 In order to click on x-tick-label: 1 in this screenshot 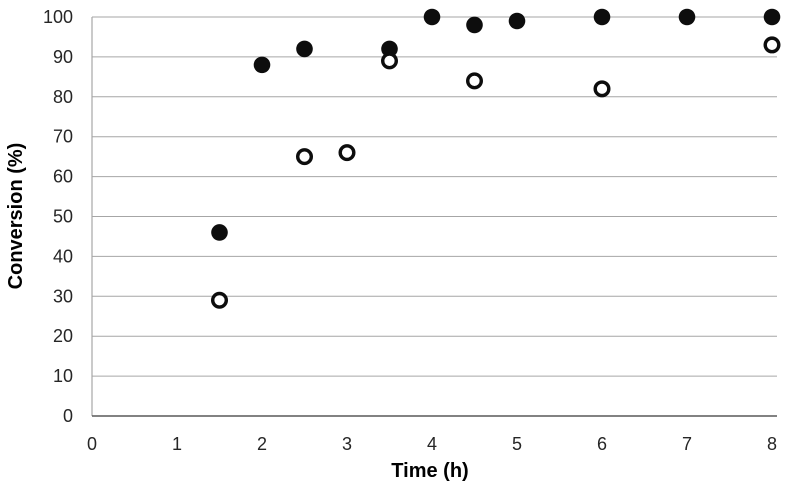, I will do `click(177, 444)`.